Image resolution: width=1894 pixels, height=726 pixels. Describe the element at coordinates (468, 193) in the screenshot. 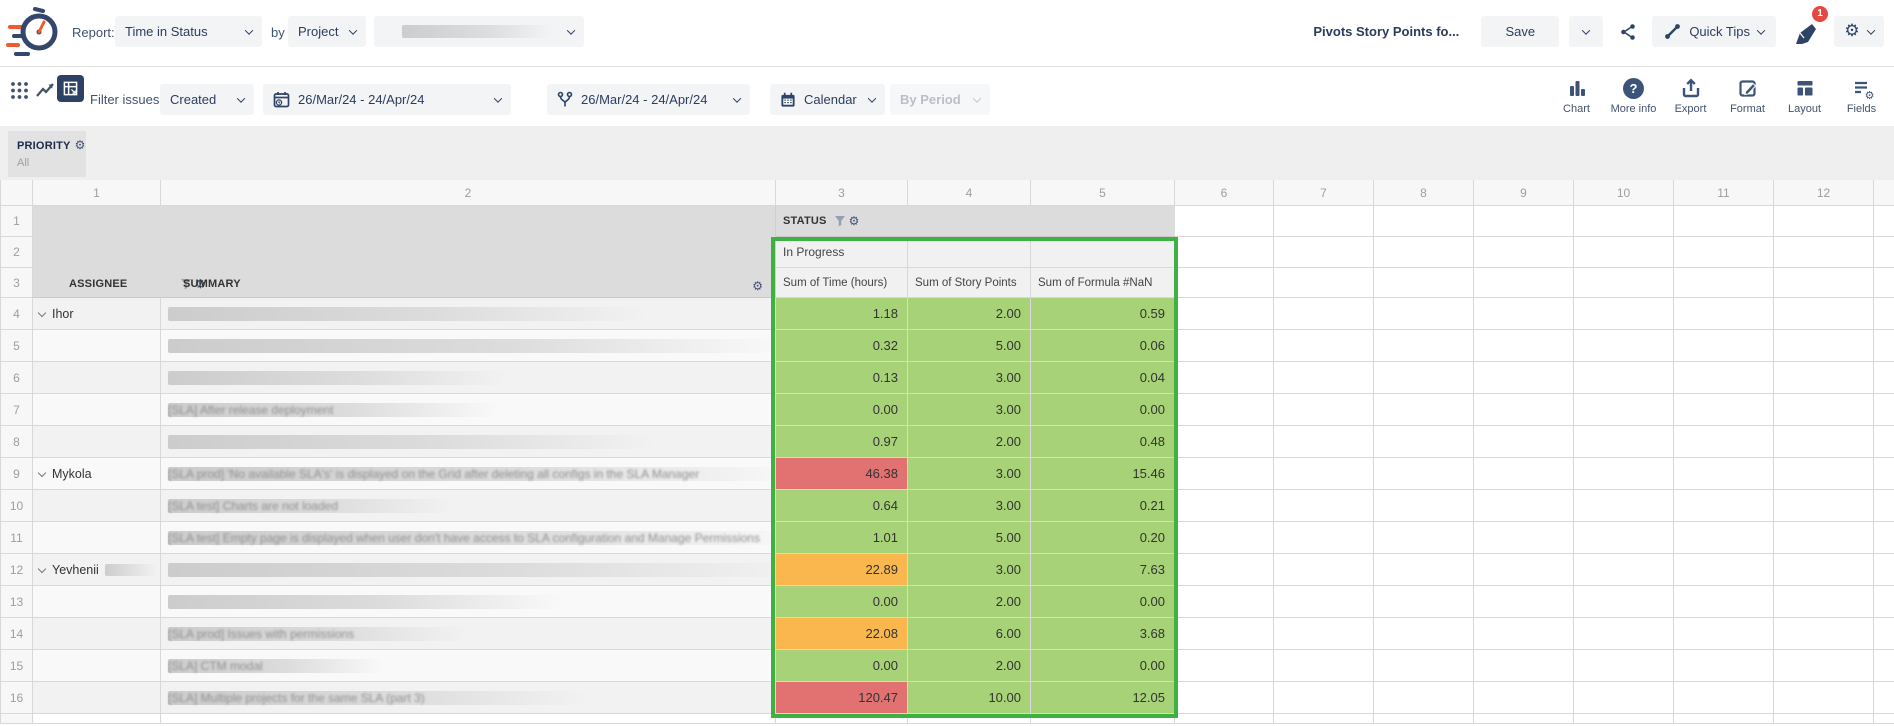

I see `column-header-2: 2` at that location.